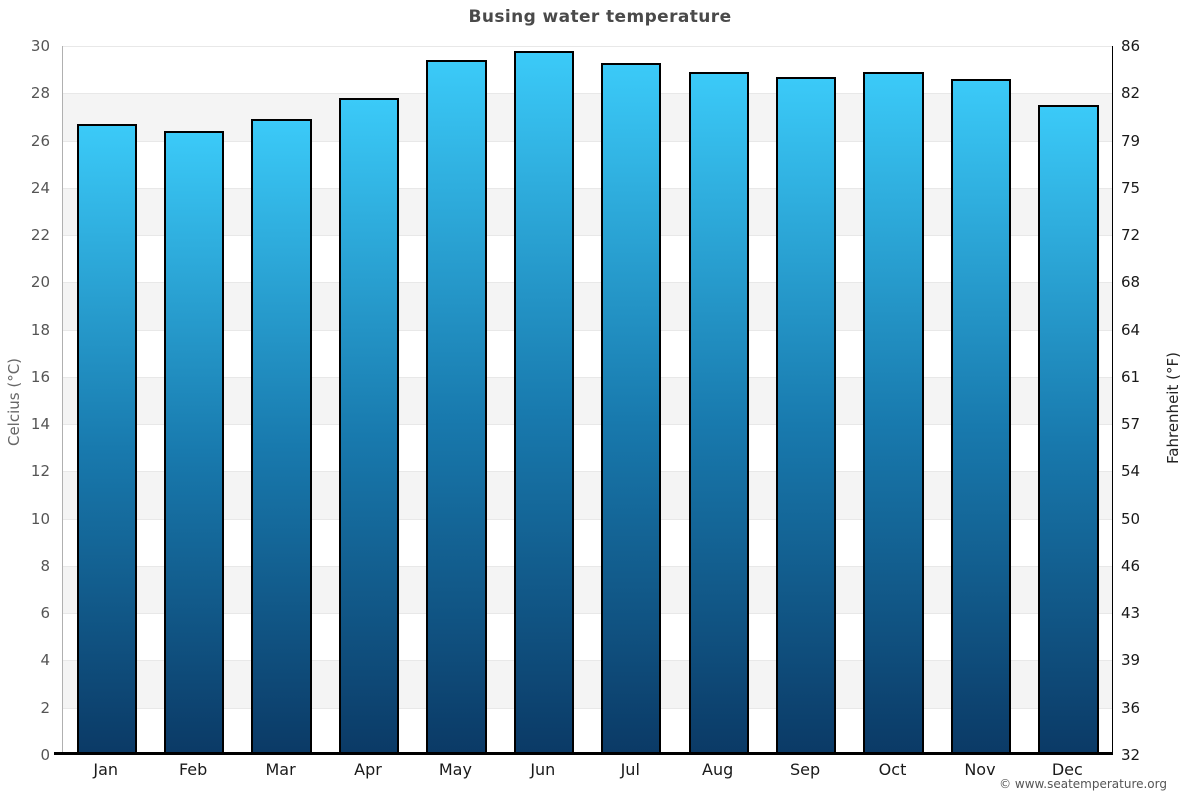 The image size is (1200, 800). I want to click on temperature-bar-aug, so click(718, 413).